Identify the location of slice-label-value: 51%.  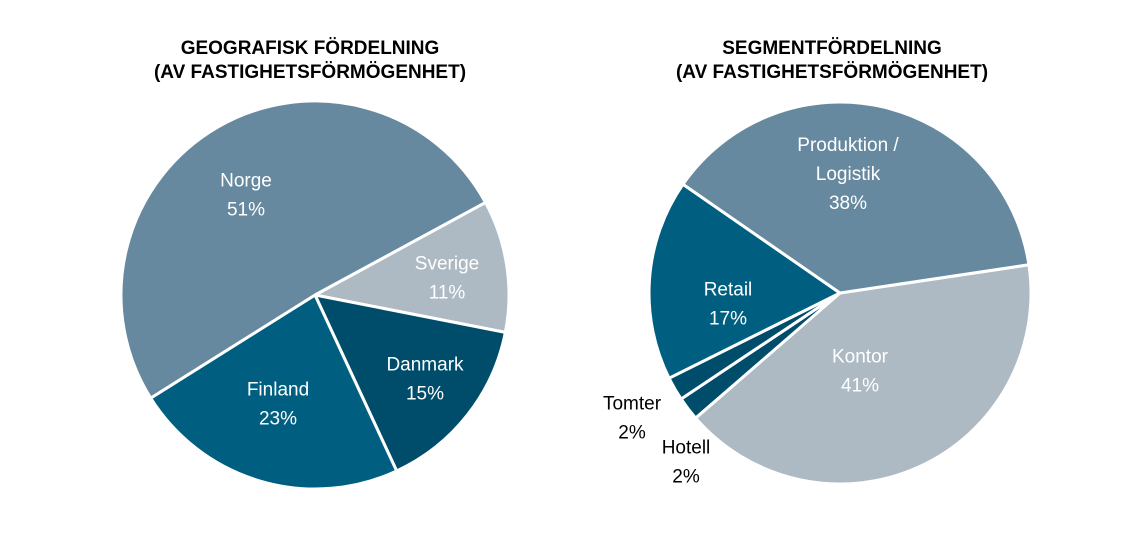
(246, 210).